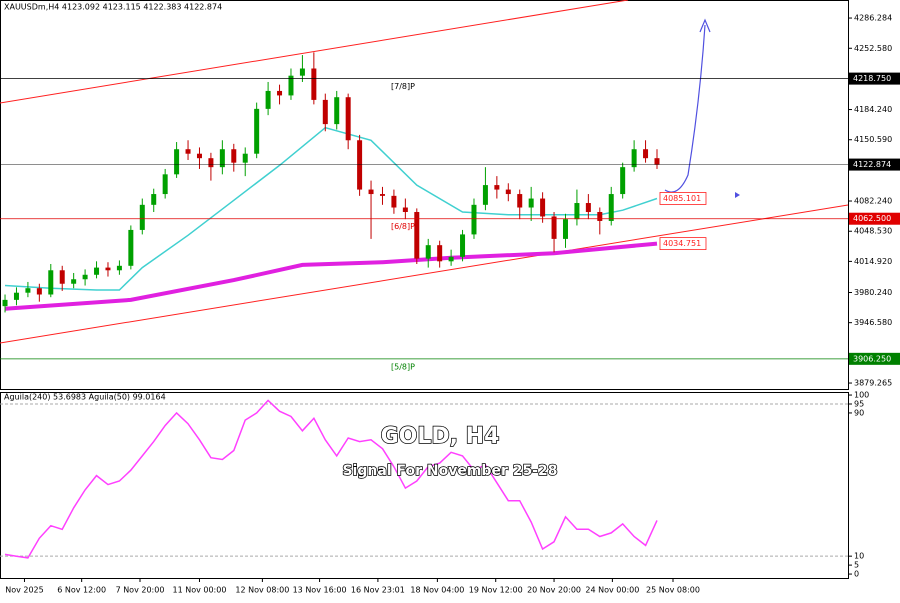  I want to click on y-tick-label: 90, so click(859, 412).